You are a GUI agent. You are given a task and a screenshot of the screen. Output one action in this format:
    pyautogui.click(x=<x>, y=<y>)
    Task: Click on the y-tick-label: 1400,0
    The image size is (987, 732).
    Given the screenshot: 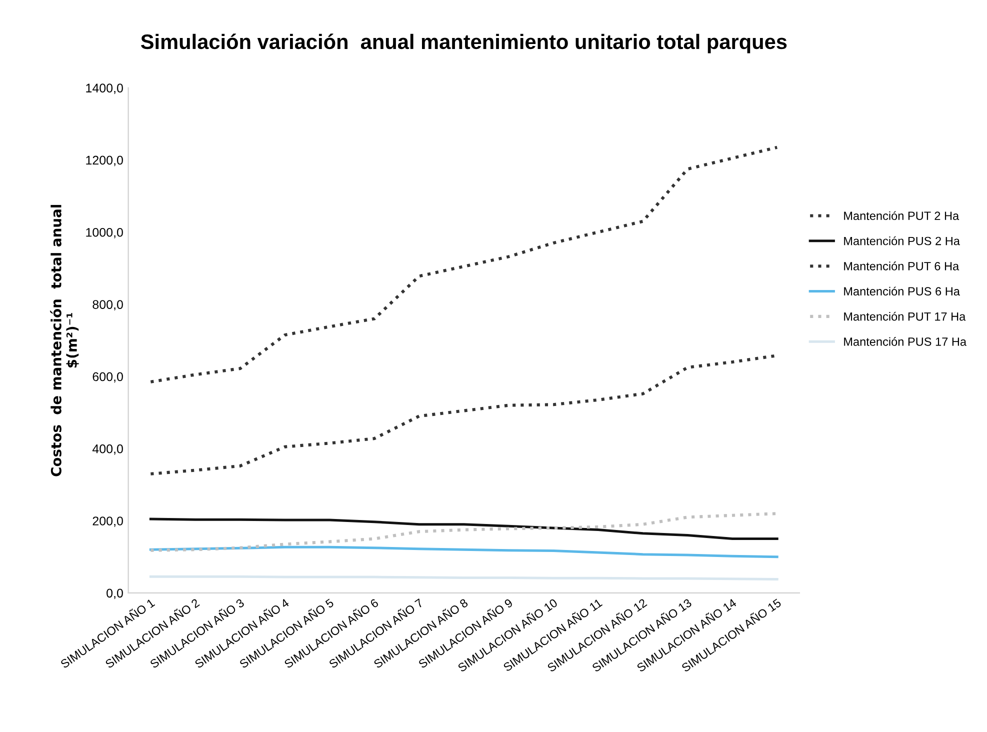 What is the action you would take?
    pyautogui.click(x=104, y=89)
    